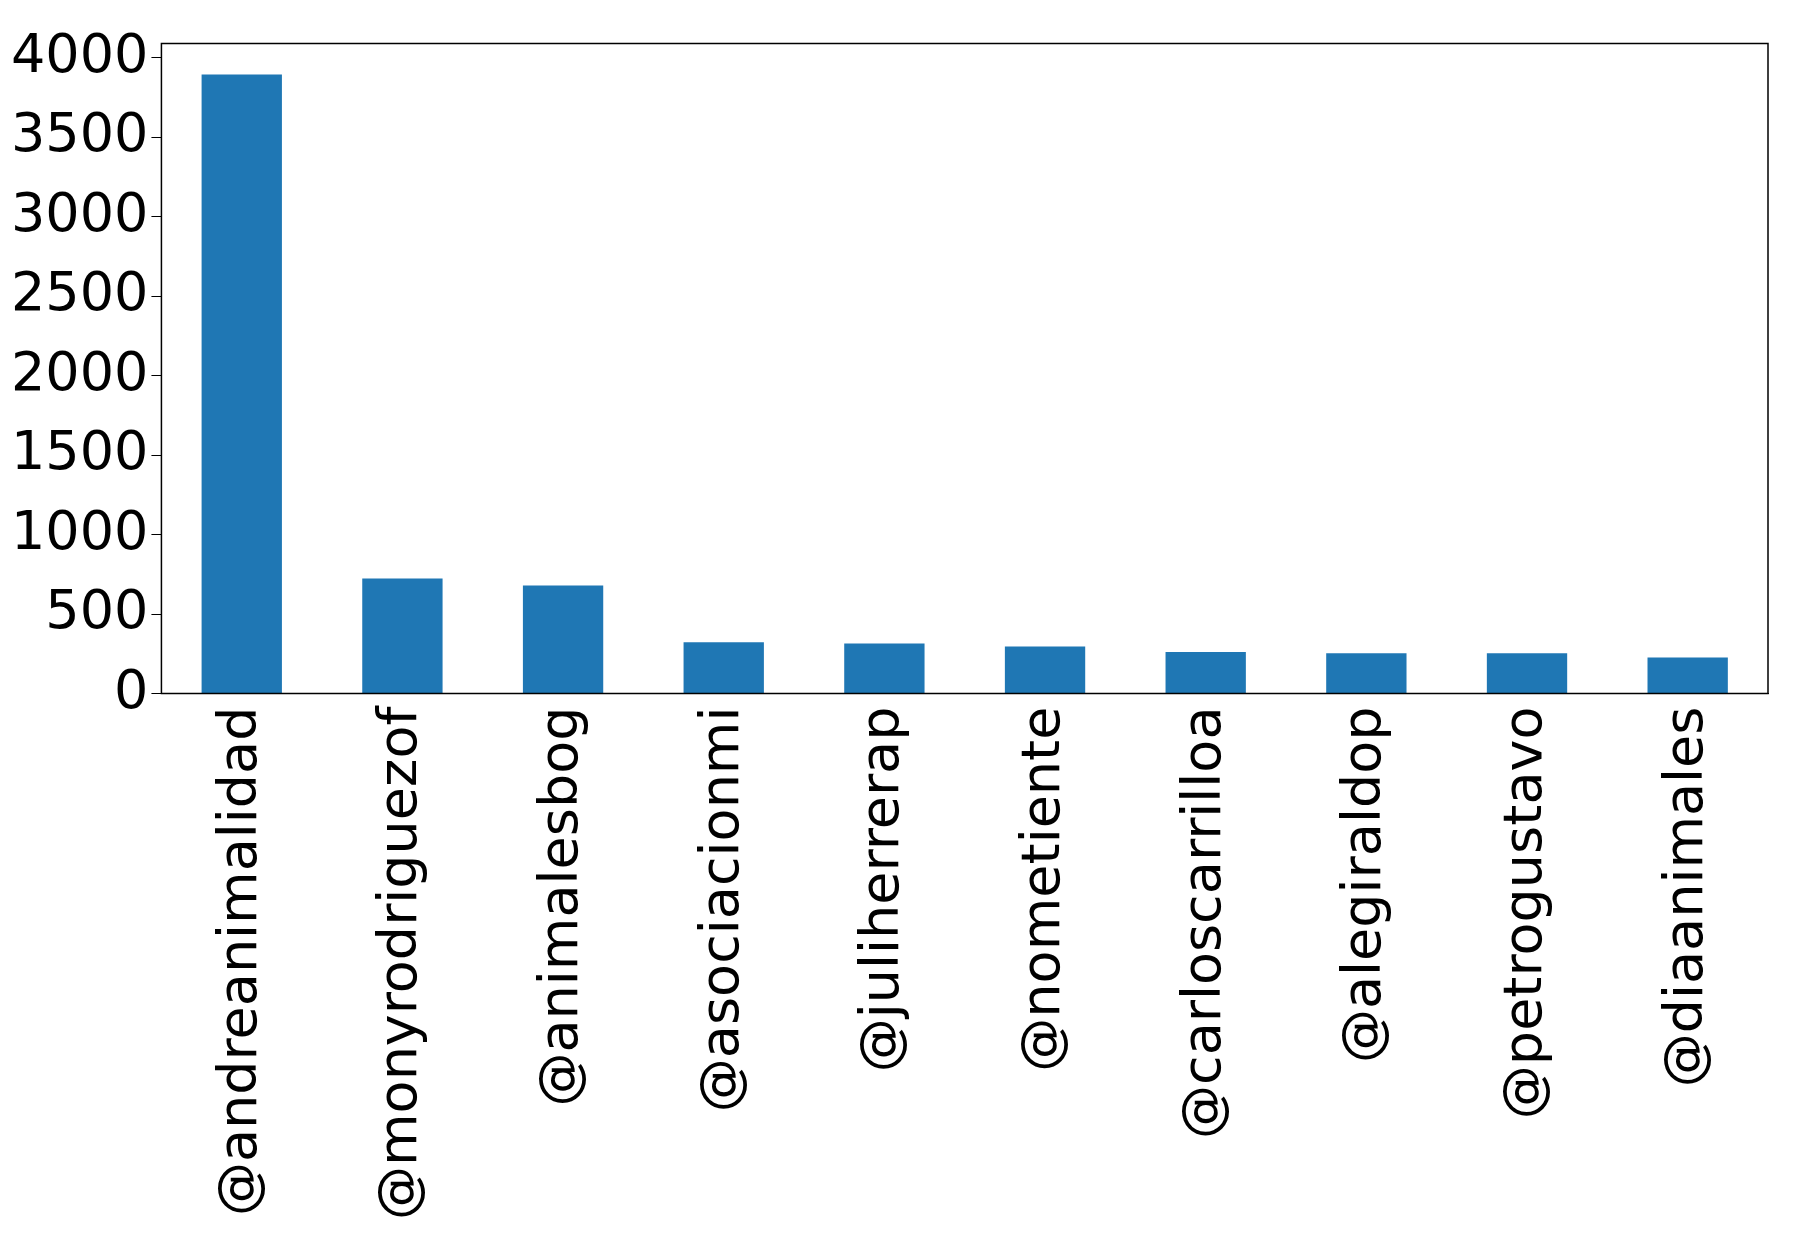  Describe the element at coordinates (398, 962) in the screenshot. I see `x-tick-label: @monyrodriguezof` at that location.